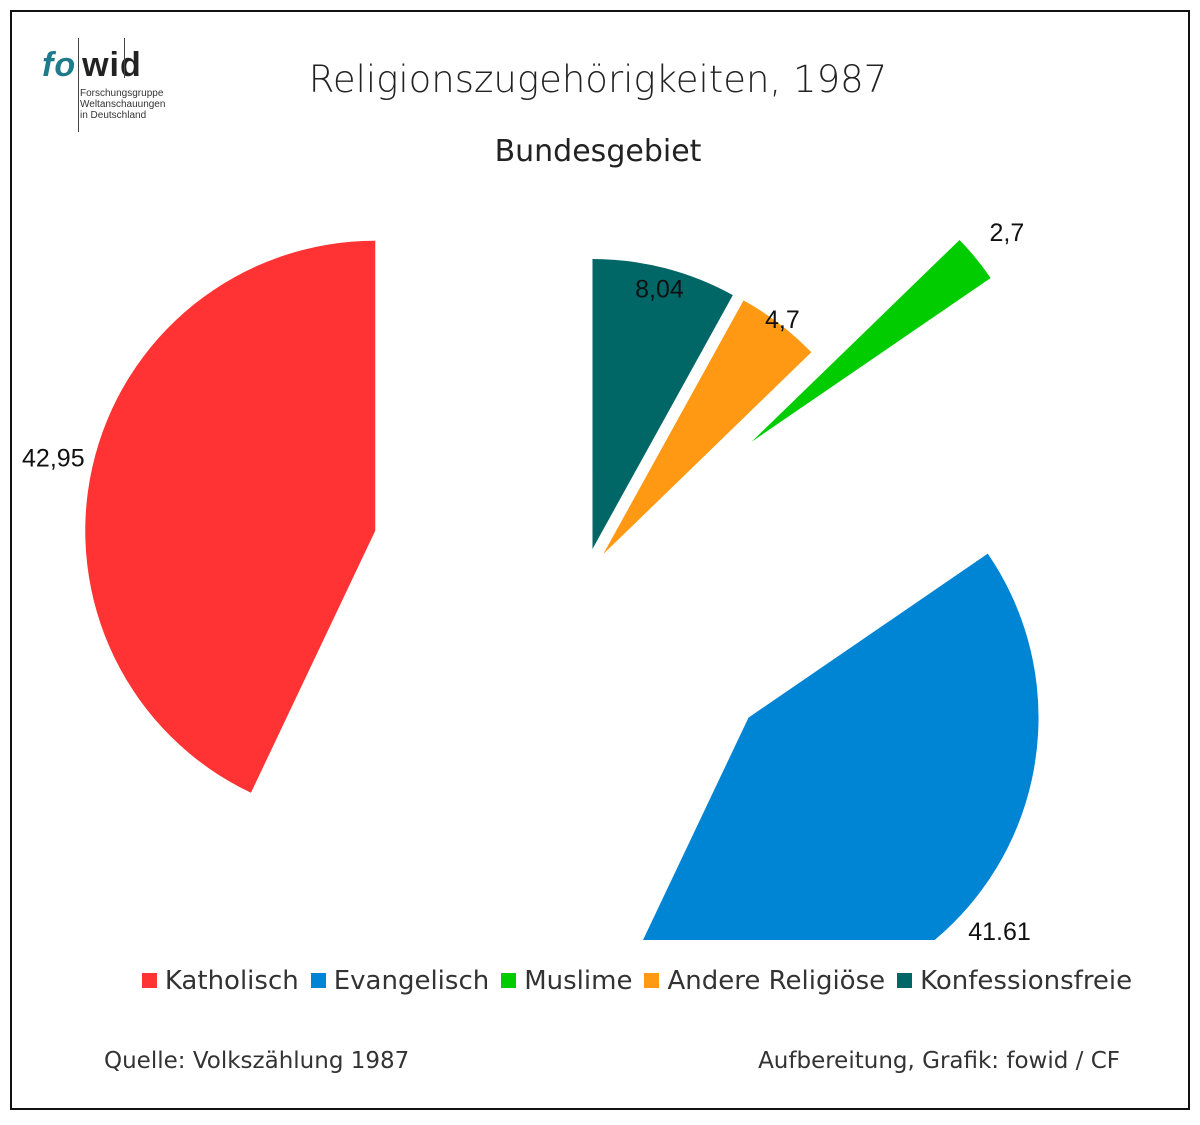 The image size is (1200, 1125). I want to click on legend-label: Evangelisch, so click(411, 981).